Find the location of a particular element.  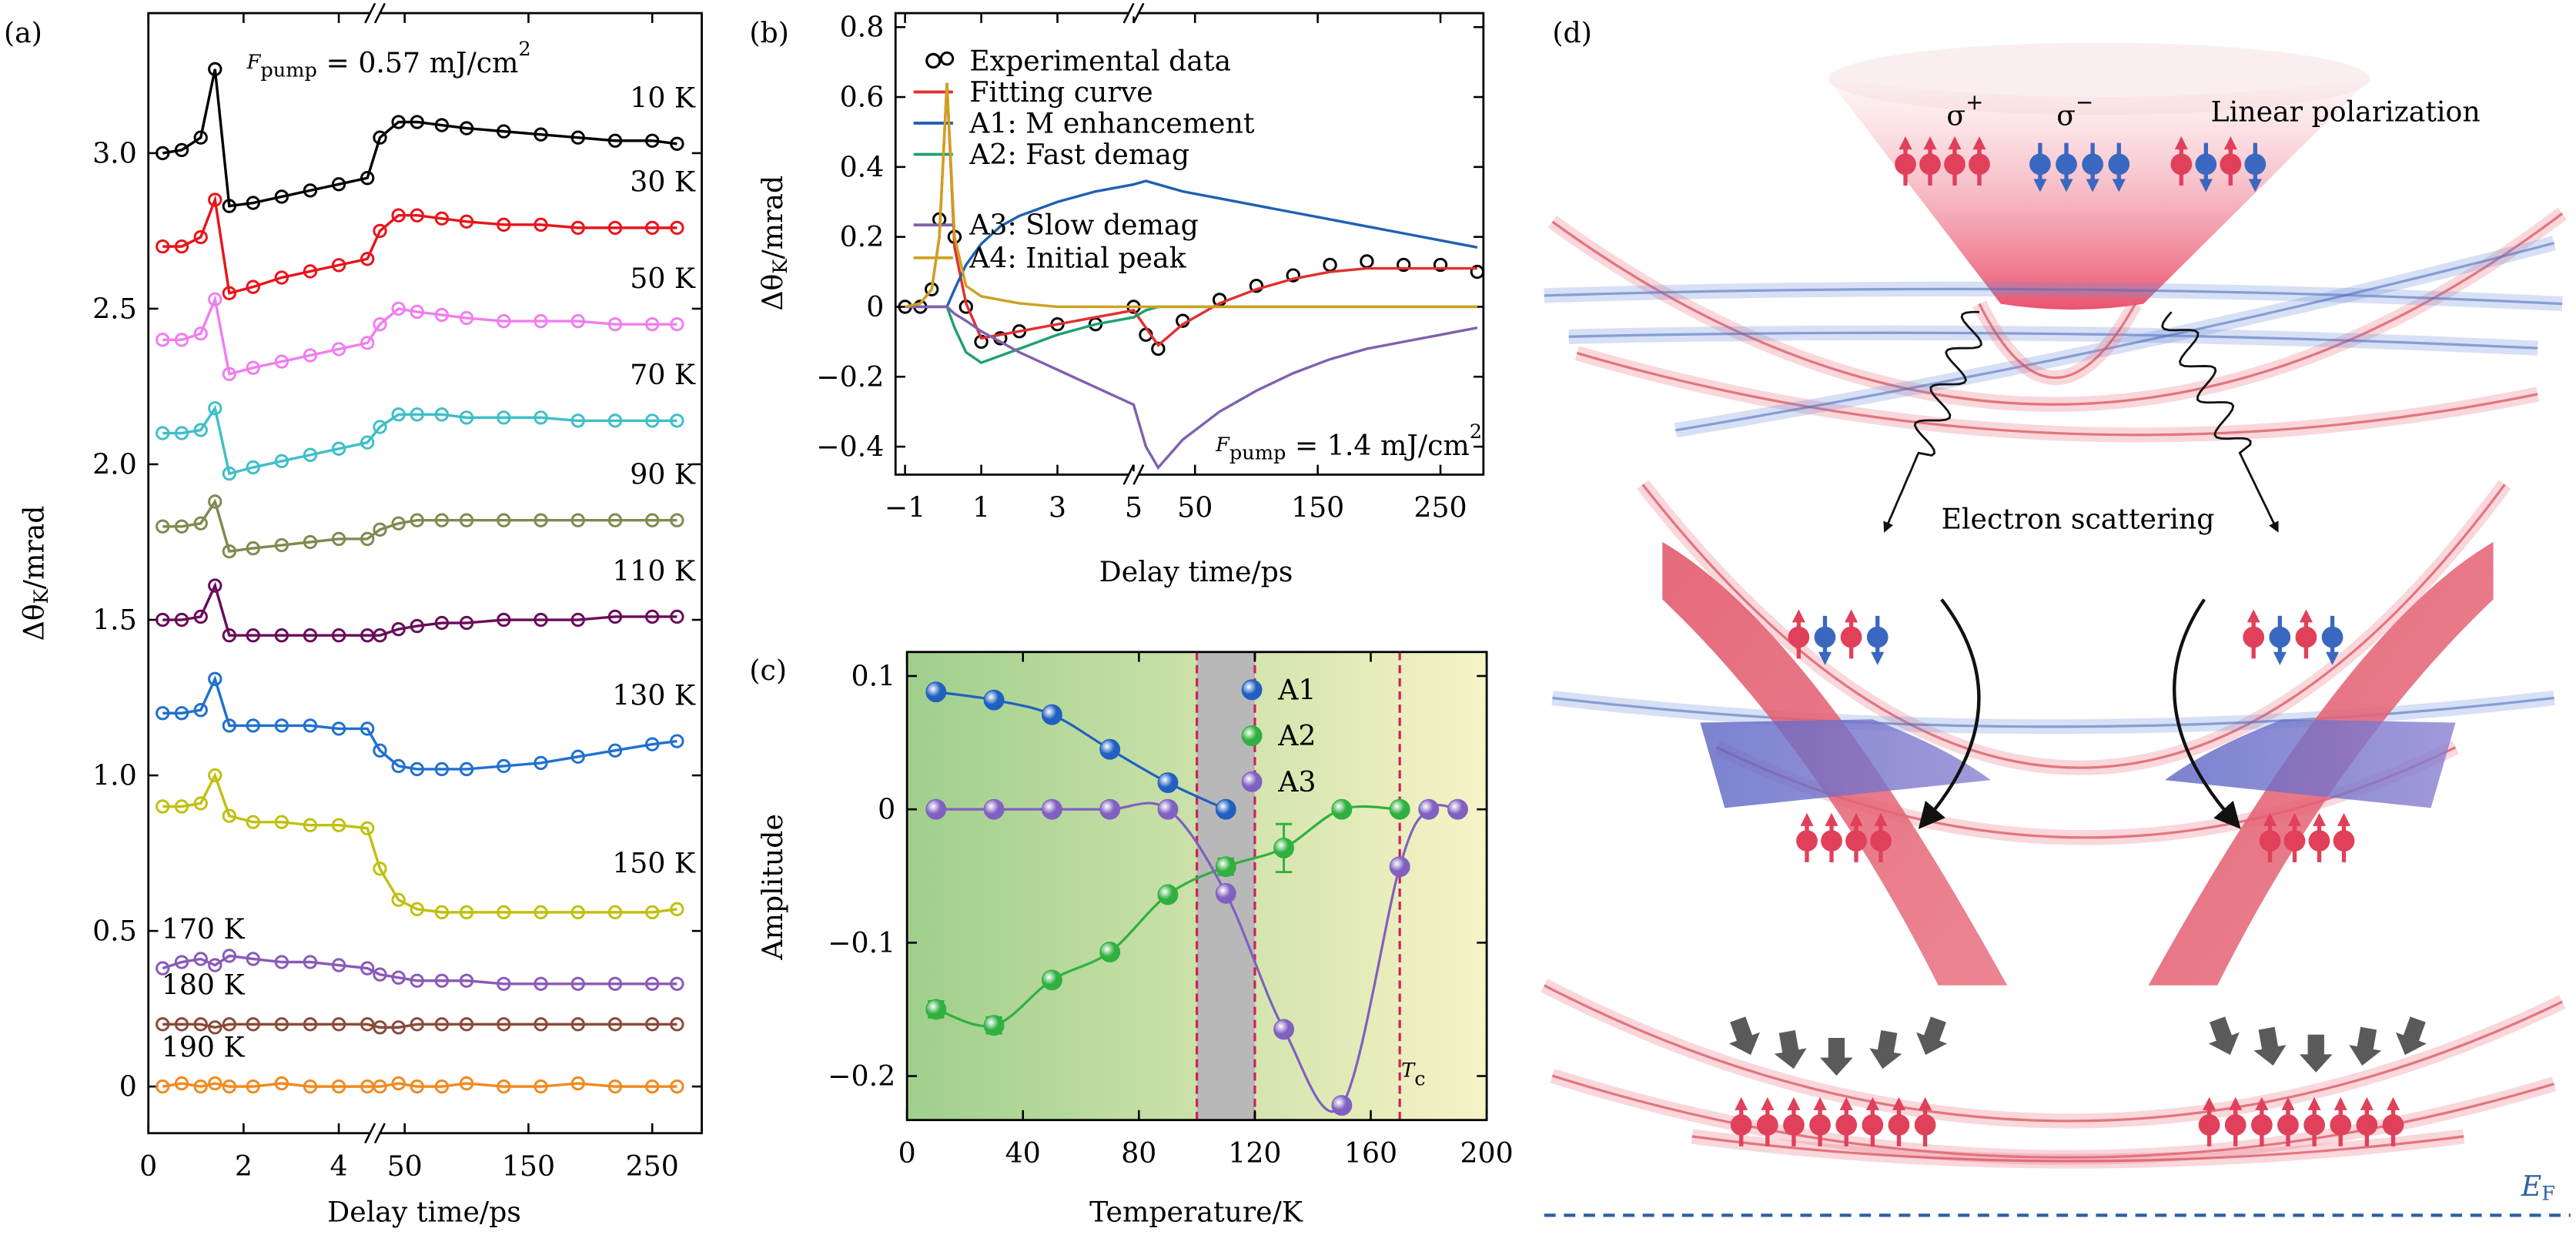

y-tick-label: 0.4 is located at coordinates (862, 166).